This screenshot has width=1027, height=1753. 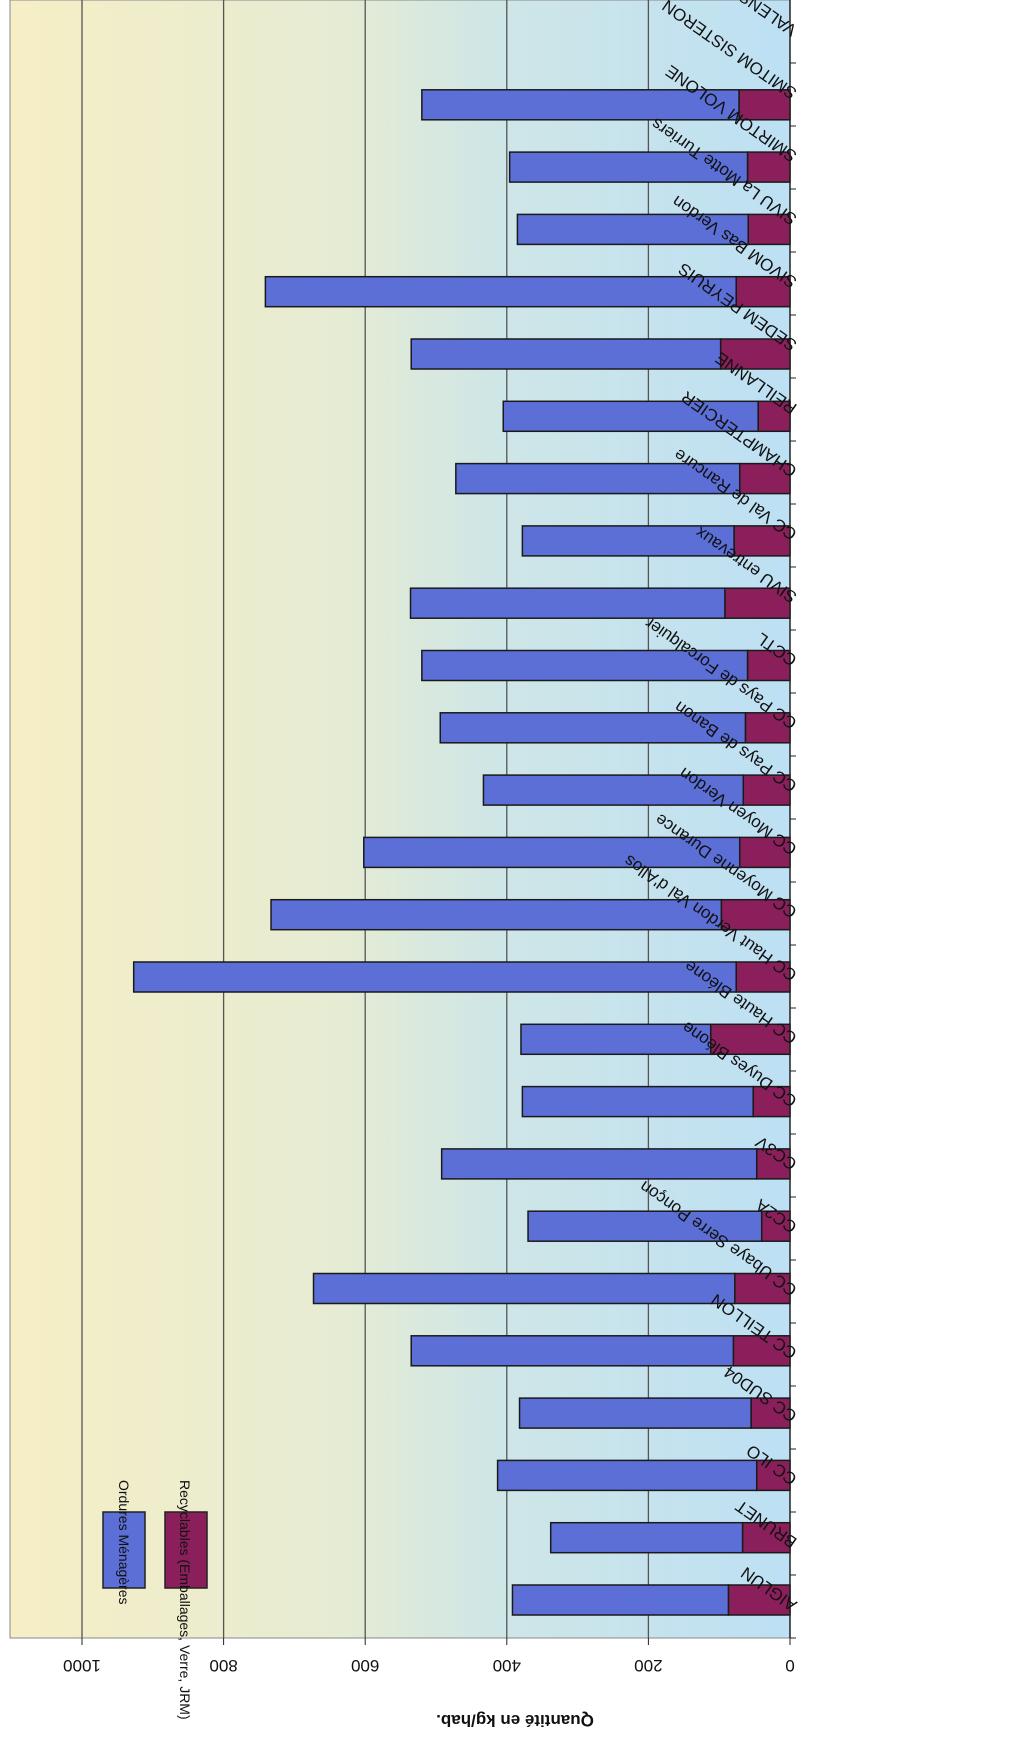 What do you see at coordinates (82, 1665) in the screenshot?
I see `y-tick-label-1000: 1000` at bounding box center [82, 1665].